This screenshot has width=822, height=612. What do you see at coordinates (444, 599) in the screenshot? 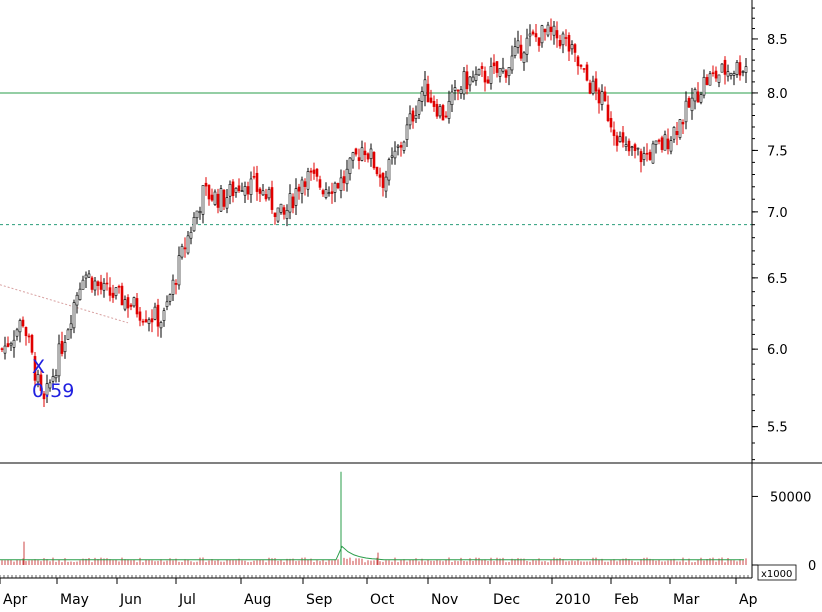
I see `month-tick-label: Nov` at bounding box center [444, 599].